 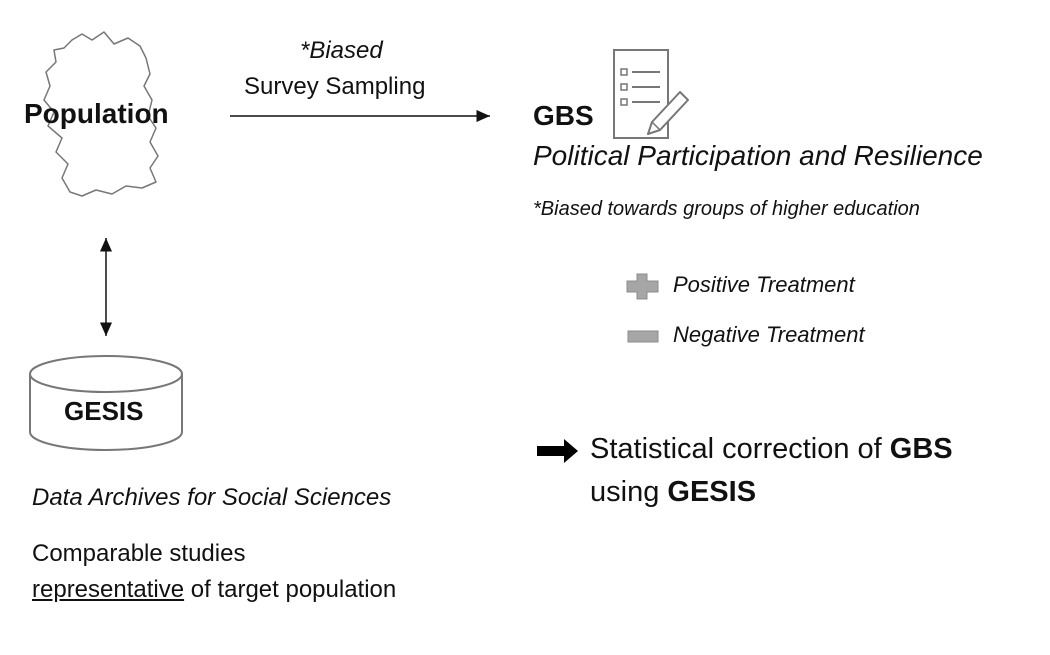 I want to click on correction-line2: using GESIS, so click(x=673, y=492).